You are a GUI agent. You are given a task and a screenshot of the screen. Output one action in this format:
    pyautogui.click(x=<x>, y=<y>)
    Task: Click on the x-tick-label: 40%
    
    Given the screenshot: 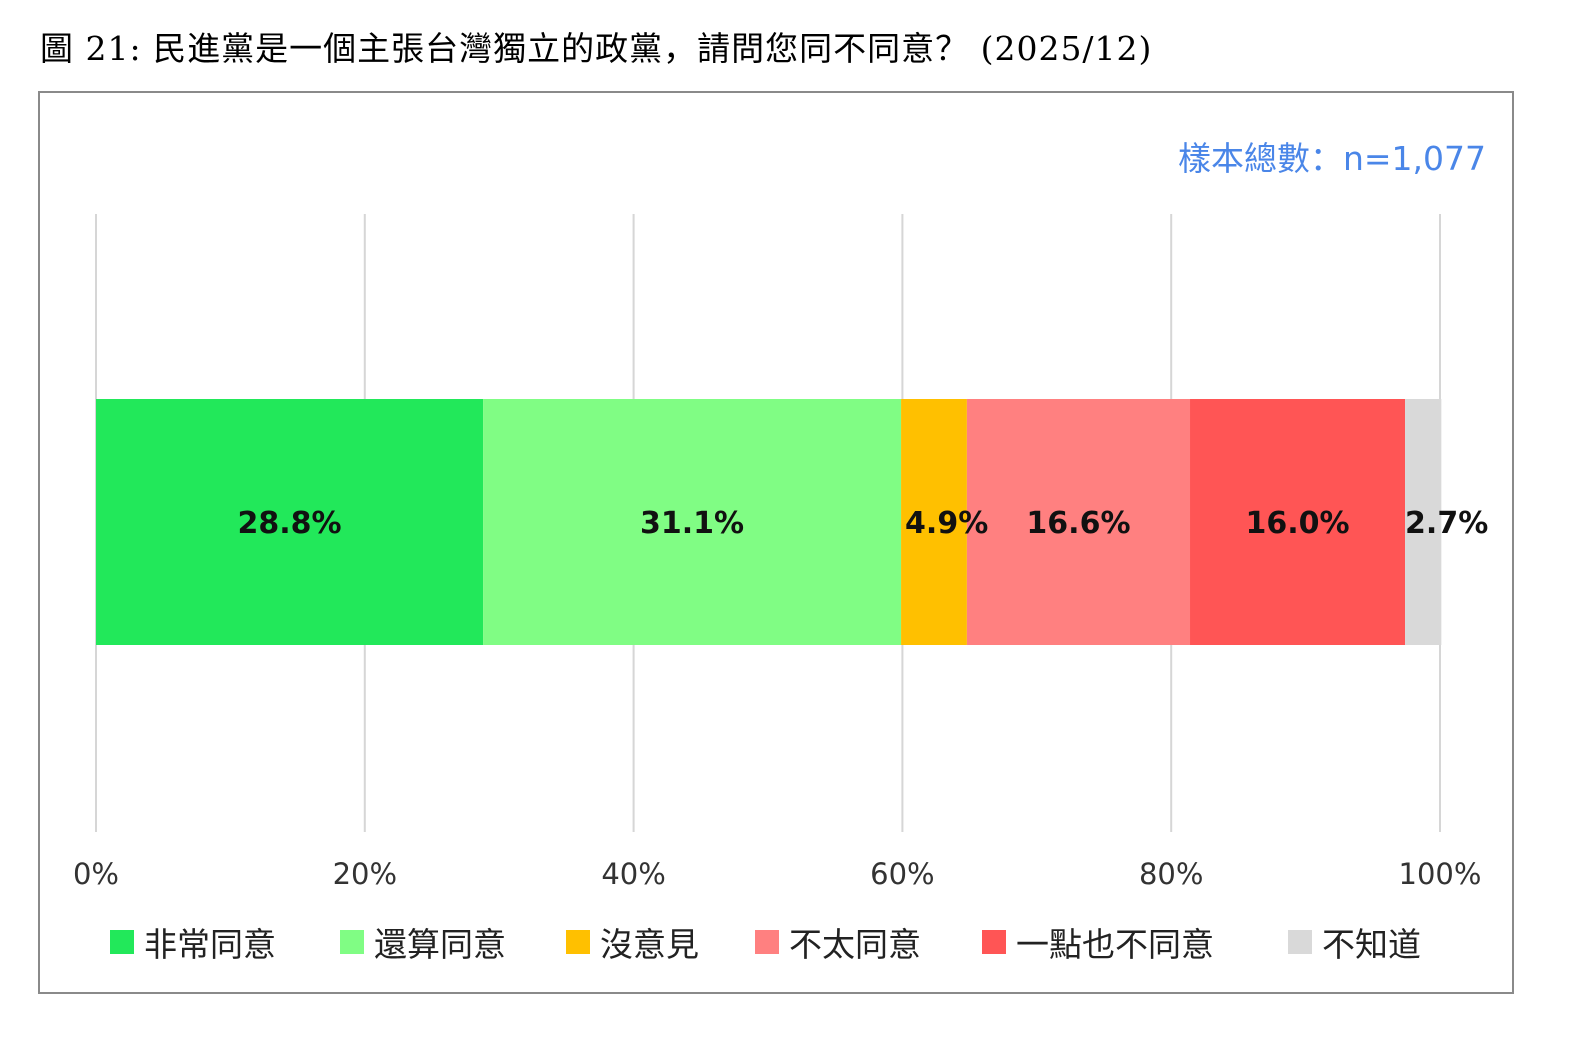 What is the action you would take?
    pyautogui.click(x=633, y=874)
    